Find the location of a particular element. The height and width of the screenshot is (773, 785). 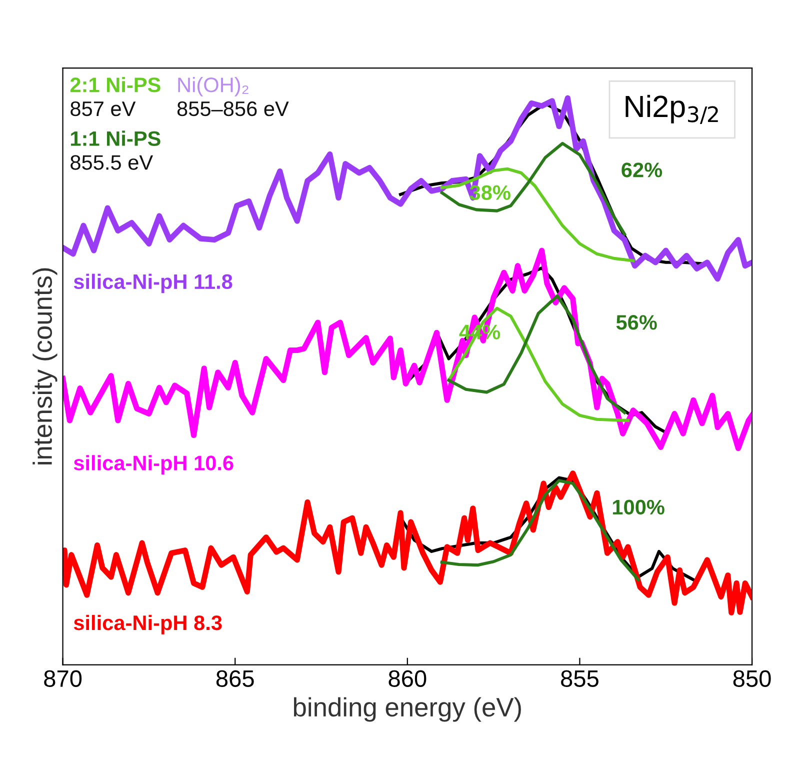

text: Ni(OH)₂ is located at coordinates (213, 86).